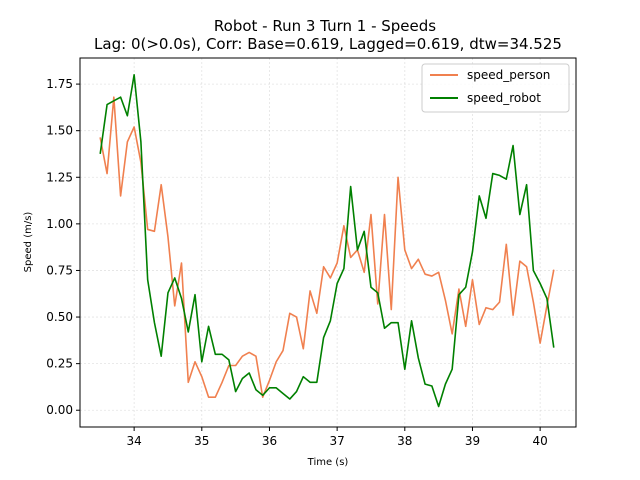 The height and width of the screenshot is (480, 640). Describe the element at coordinates (336, 441) in the screenshot. I see `x-tick-label: 37` at that location.